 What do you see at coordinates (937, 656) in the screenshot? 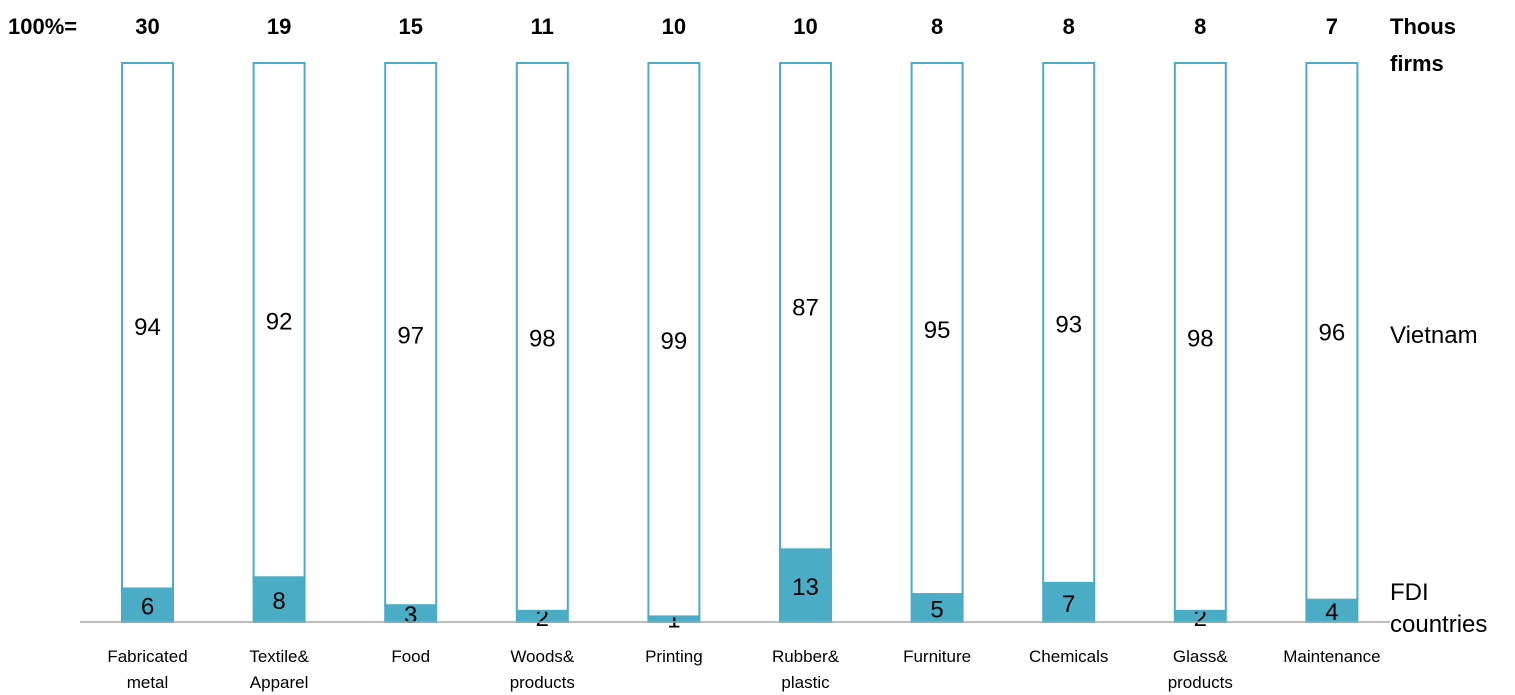
I see `x-tick-label: Furniture` at bounding box center [937, 656].